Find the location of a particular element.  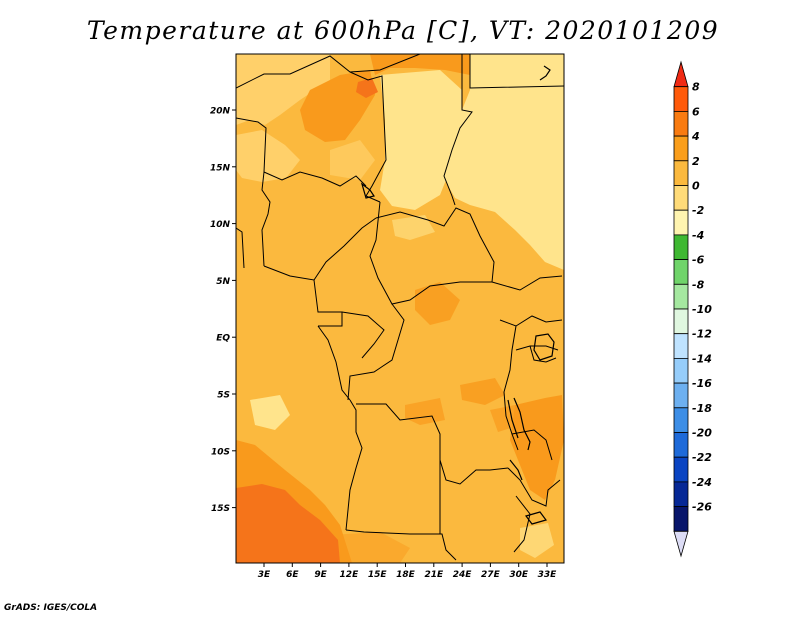

latitude-axis: 20N 15N 10N 5N EQ 5S 10S 15S is located at coordinates (223, 310).